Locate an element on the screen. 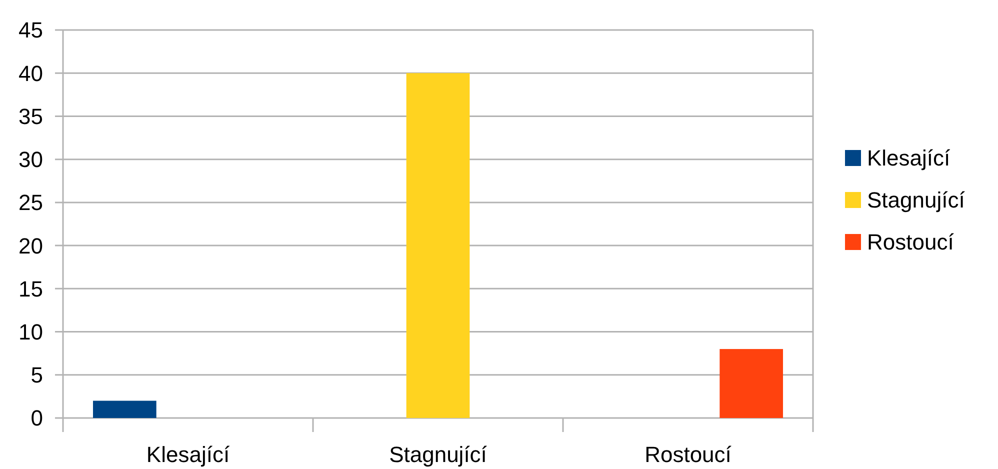 This screenshot has width=998, height=469. x-tick-label: Klesající is located at coordinates (188, 454).